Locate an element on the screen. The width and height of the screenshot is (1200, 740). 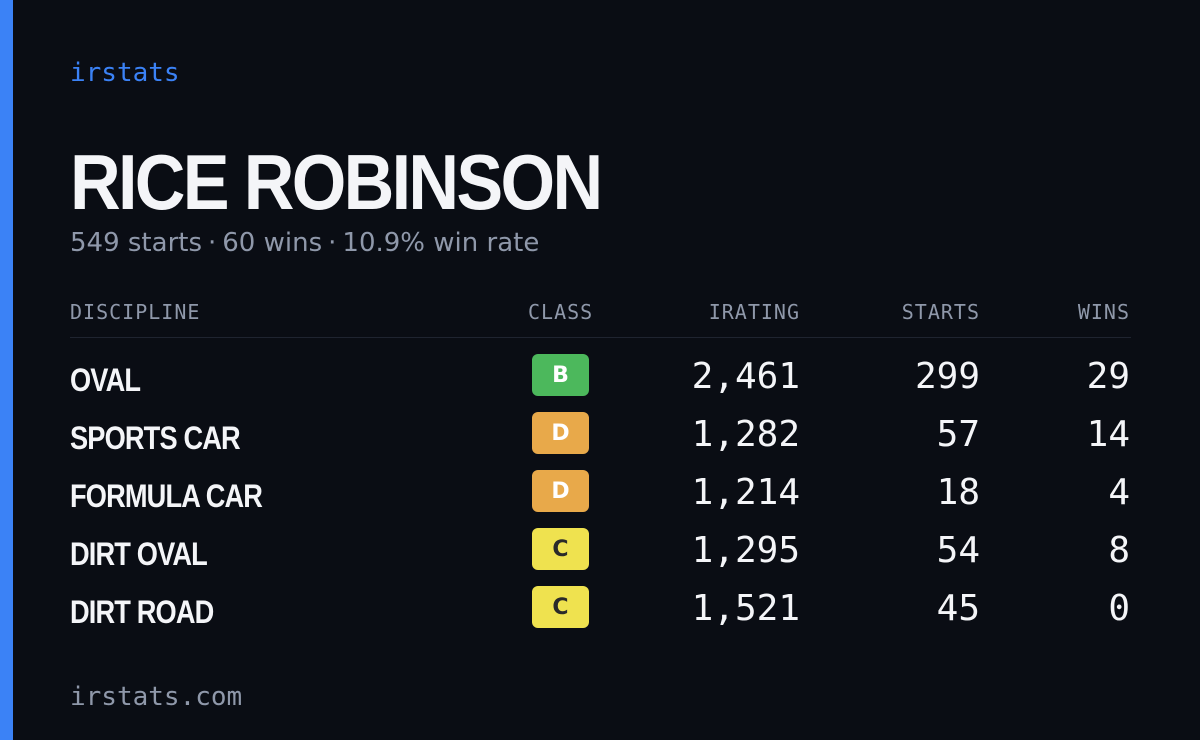
brand-logo: irstats is located at coordinates (125, 73).